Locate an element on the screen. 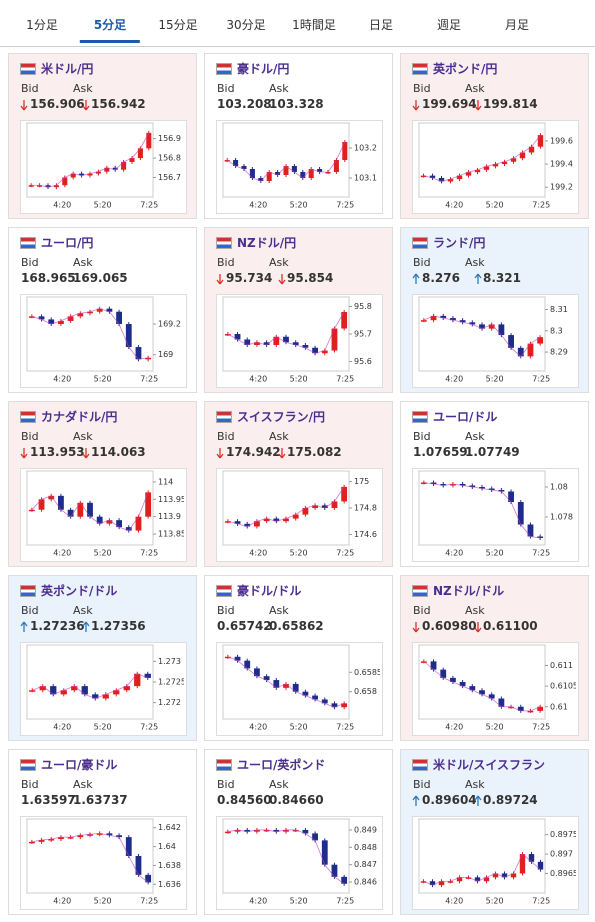  y-tick-label: 0.61 is located at coordinates (559, 706).